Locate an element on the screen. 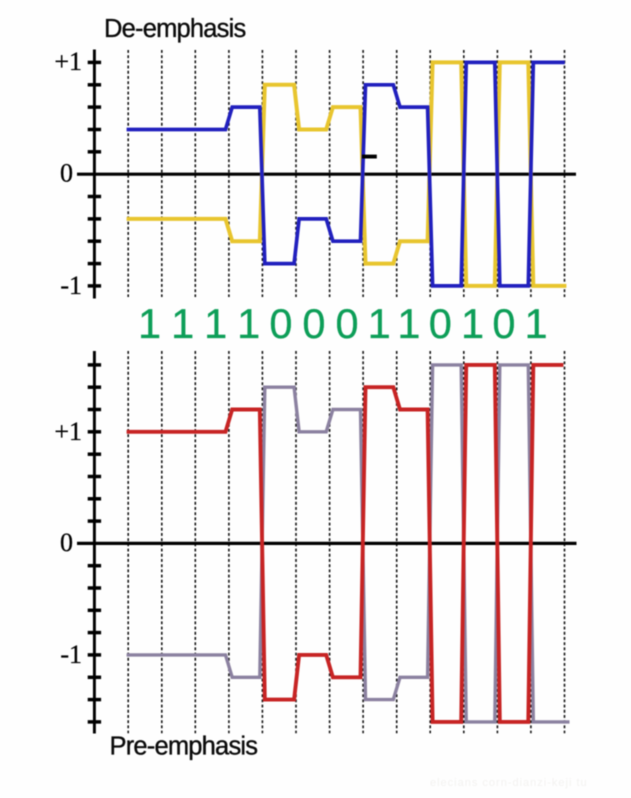 Image resolution: width=631 pixels, height=798 pixels. svg-text: De-emphasis is located at coordinates (174, 29).